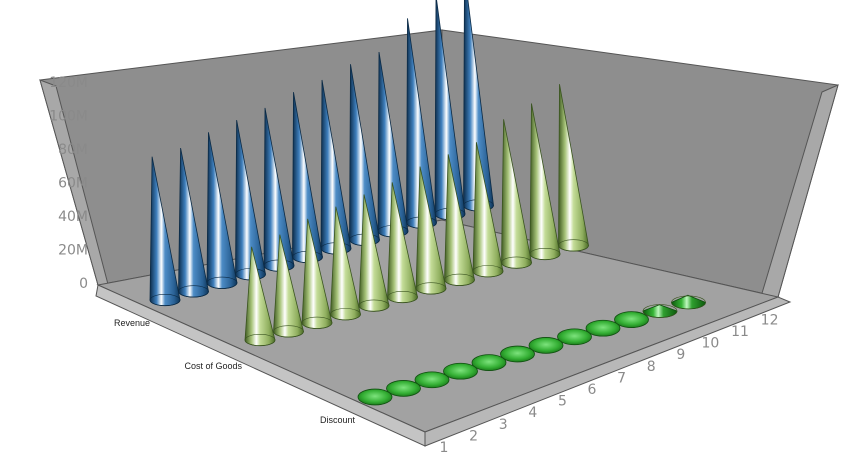  Describe the element at coordinates (213, 366) in the screenshot. I see `series-label: Cost of Goods` at that location.